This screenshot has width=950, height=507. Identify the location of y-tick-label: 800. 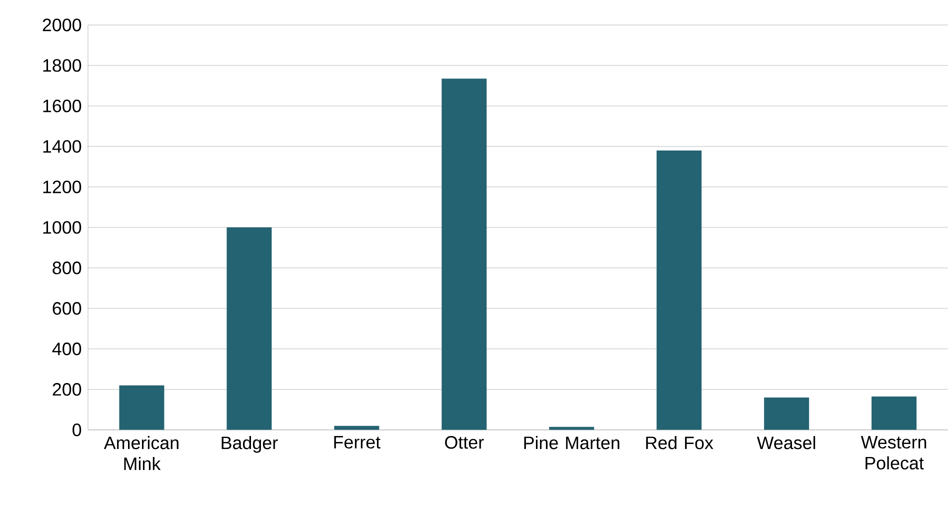
(67, 268).